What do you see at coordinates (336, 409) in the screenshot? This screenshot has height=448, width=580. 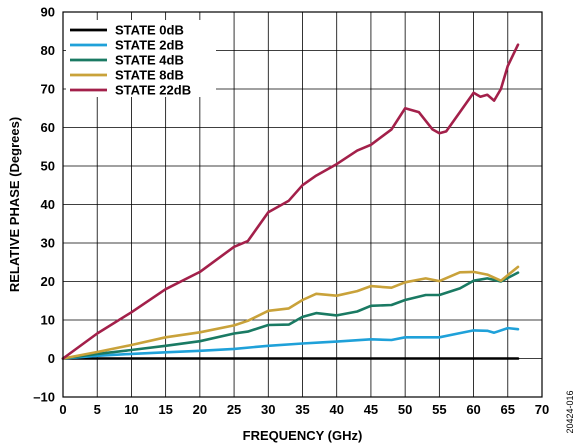 I see `x-tick-label: 40` at bounding box center [336, 409].